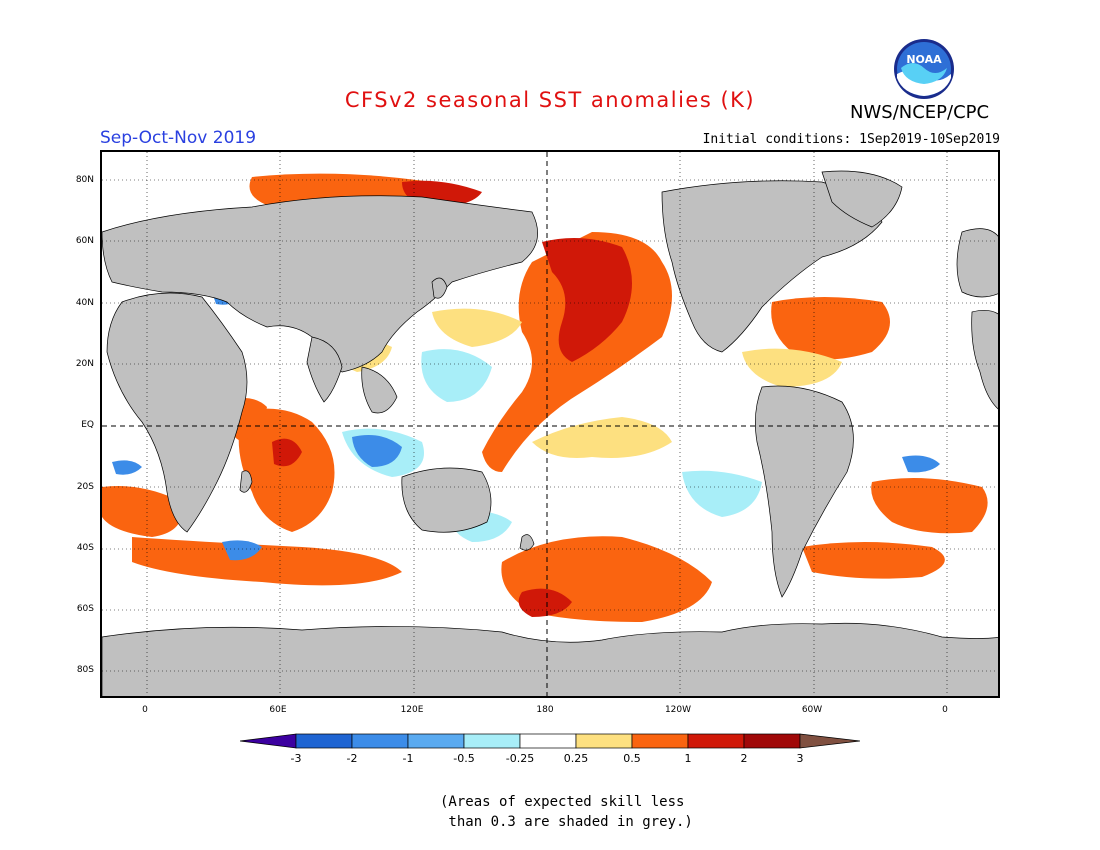 This screenshot has height=850, width=1100. What do you see at coordinates (377, 450) in the screenshot?
I see `maritime-continent-cool` at bounding box center [377, 450].